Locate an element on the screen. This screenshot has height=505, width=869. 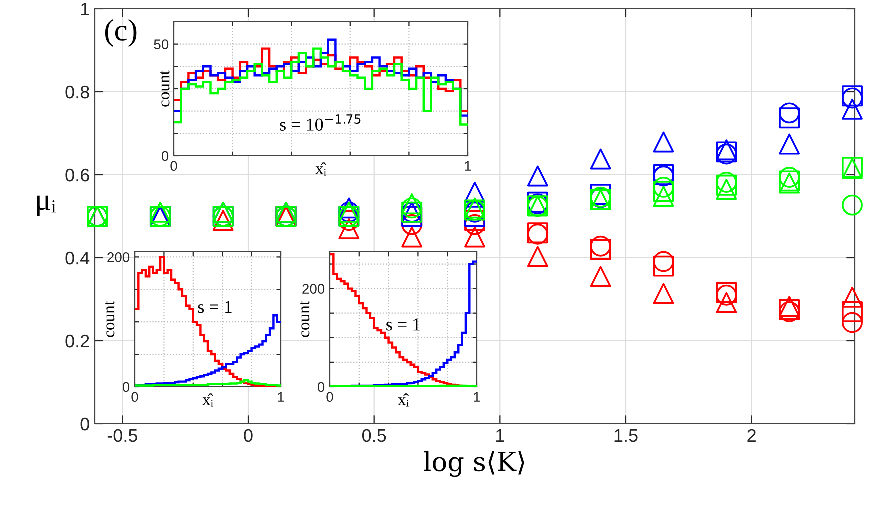
y-tick-label: 0.2 is located at coordinates (78, 341).